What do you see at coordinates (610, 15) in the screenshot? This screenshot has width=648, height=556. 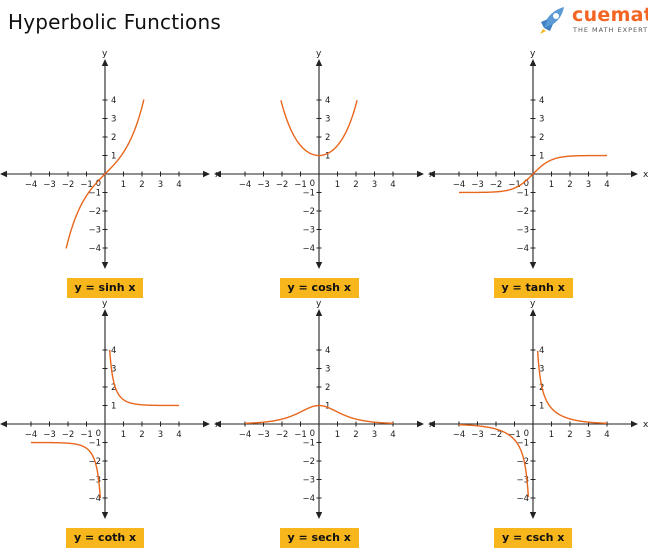 I see `logo-wordmark: cuemath` at bounding box center [610, 15].